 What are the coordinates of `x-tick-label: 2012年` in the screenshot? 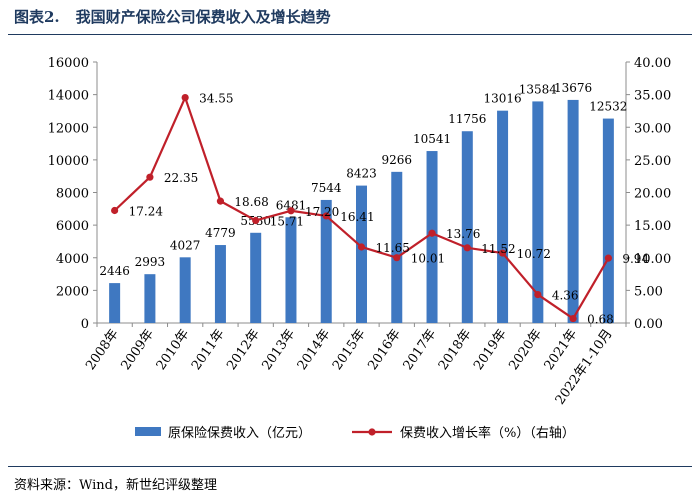 It's located at (243, 350).